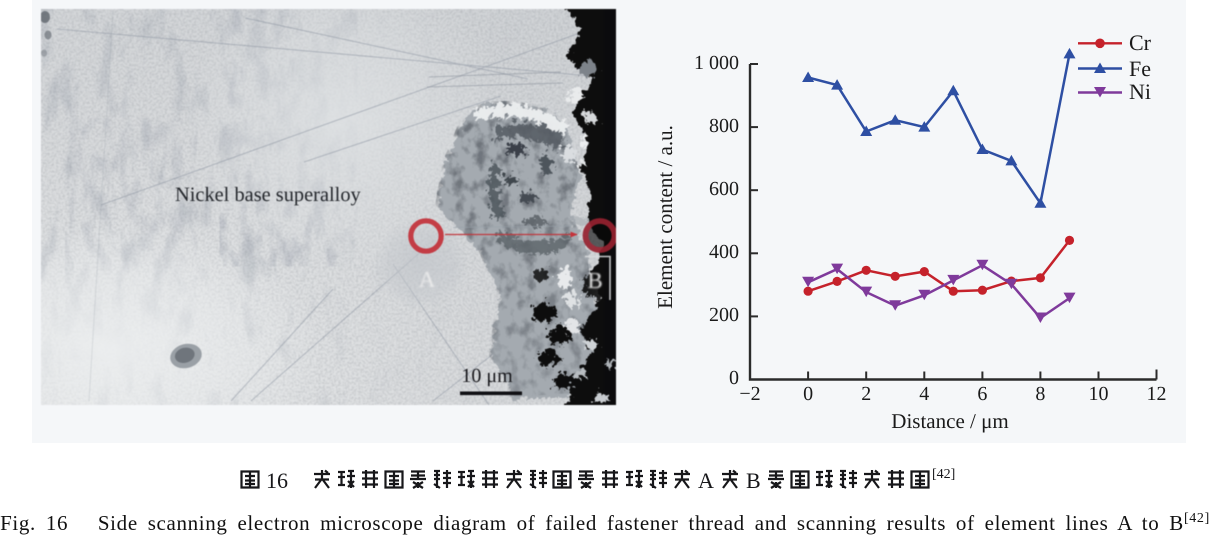 This screenshot has width=1210, height=546. I want to click on svg-text: 2, so click(866, 394).